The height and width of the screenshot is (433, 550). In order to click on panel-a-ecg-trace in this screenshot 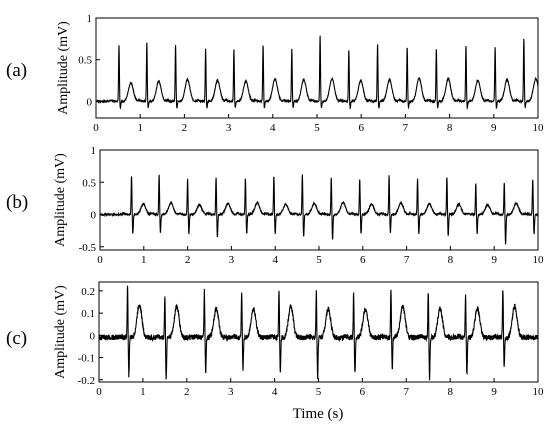, I will do `click(317, 72)`.